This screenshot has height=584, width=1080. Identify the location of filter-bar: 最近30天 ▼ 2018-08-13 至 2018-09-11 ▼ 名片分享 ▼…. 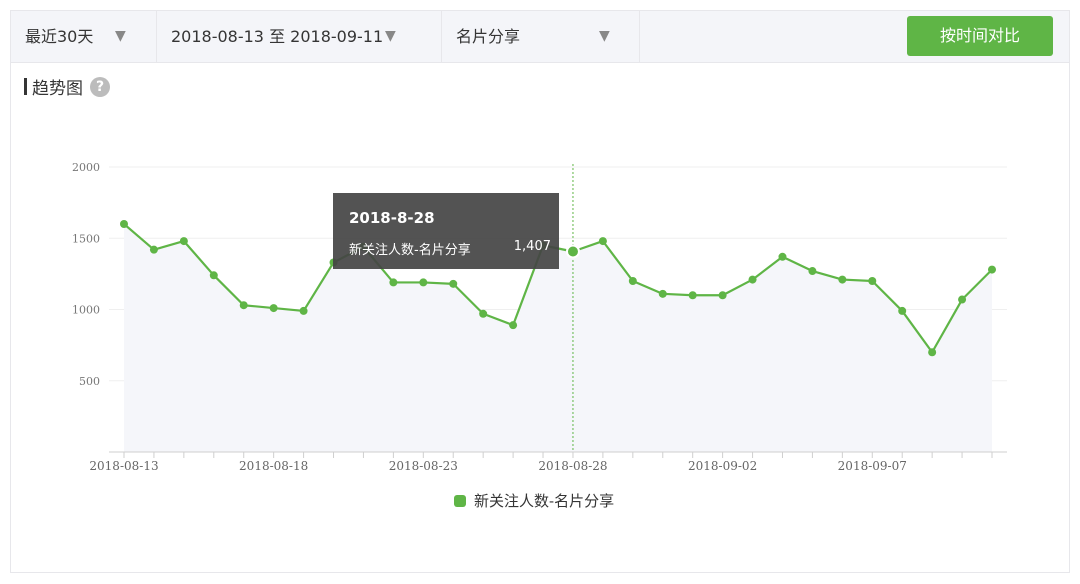
(540, 37).